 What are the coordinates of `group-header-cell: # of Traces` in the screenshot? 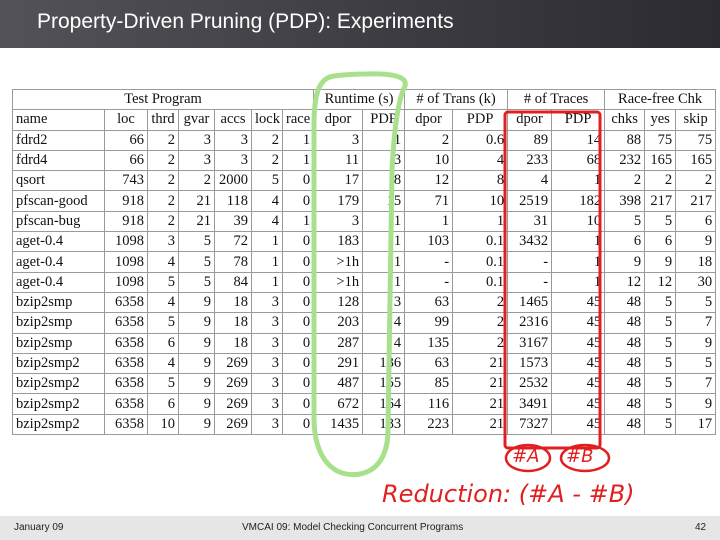 It's located at (556, 99).